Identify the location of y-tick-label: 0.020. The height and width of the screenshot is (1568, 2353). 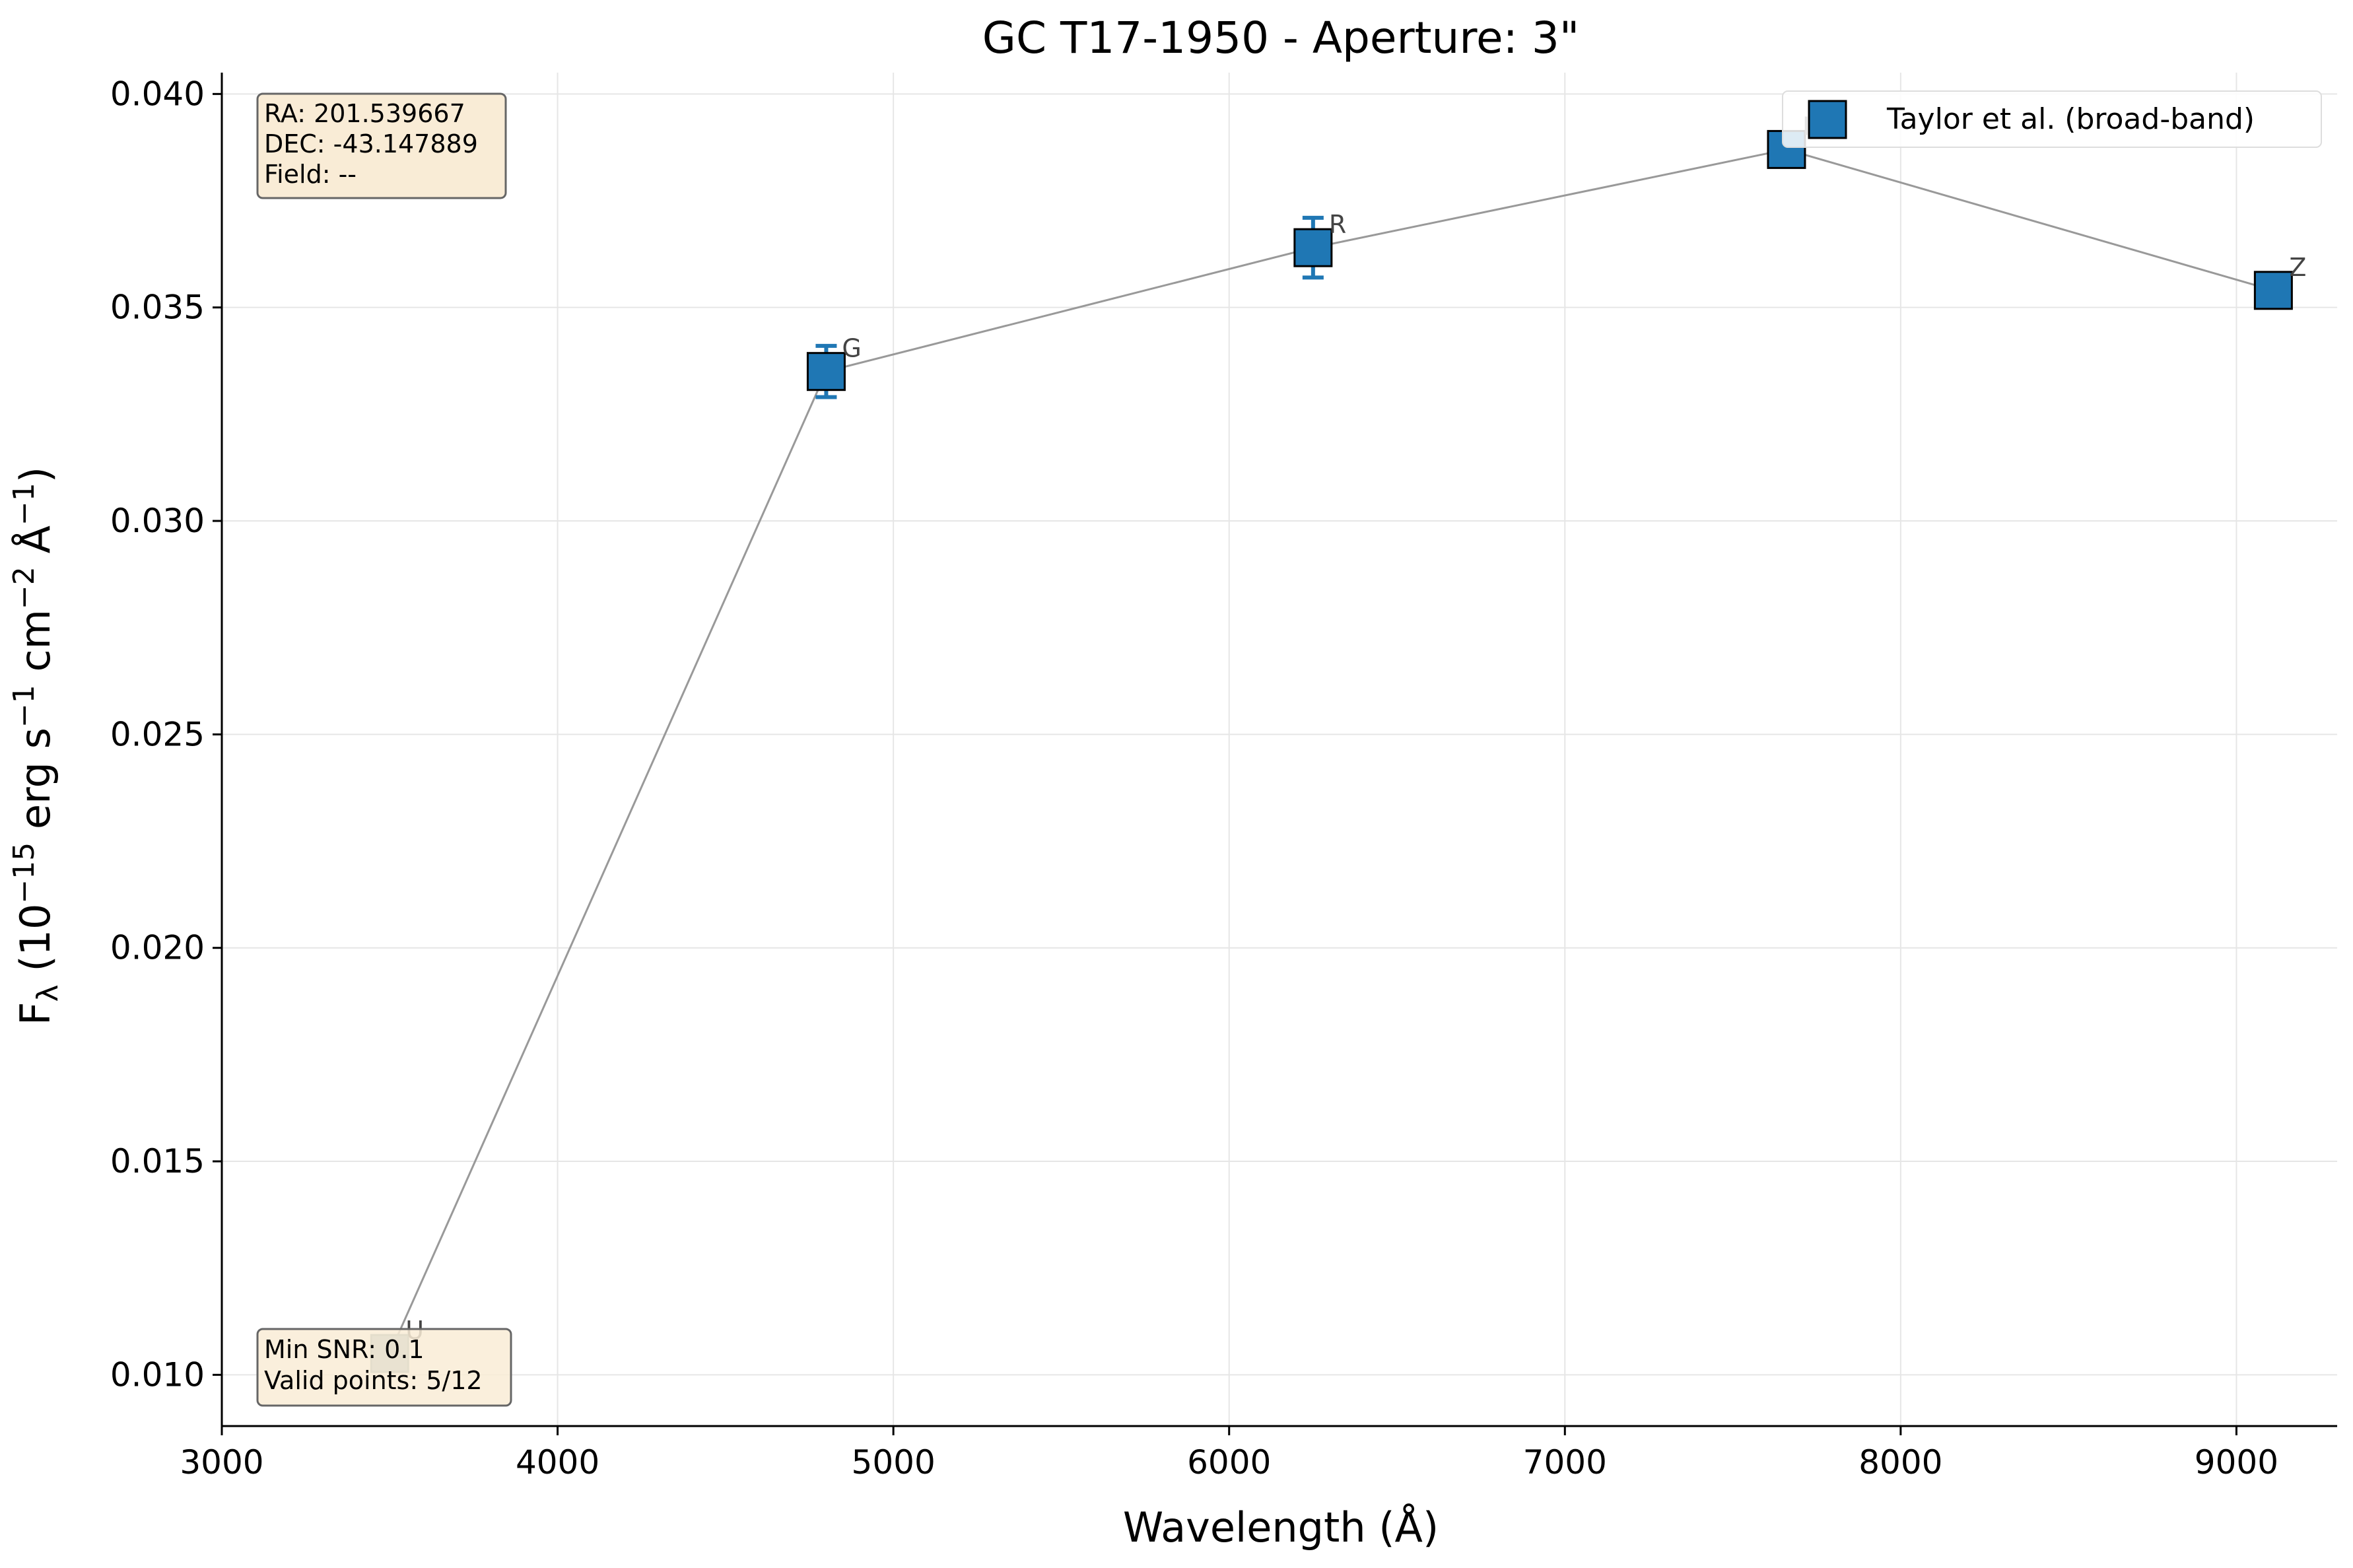
(157, 948).